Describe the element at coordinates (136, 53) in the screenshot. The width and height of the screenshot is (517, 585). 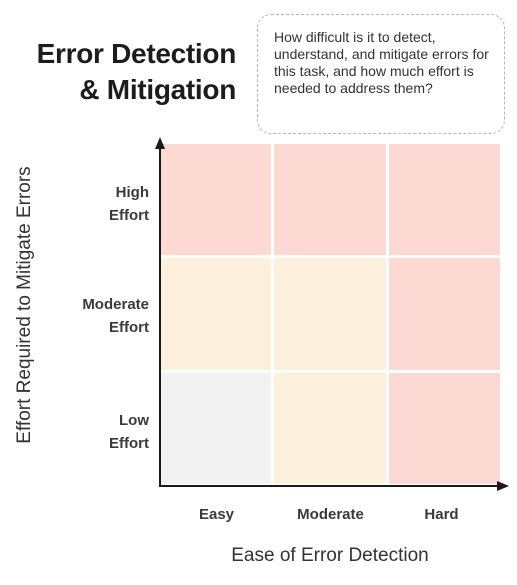
I see `title-line-1: Error Detection` at that location.